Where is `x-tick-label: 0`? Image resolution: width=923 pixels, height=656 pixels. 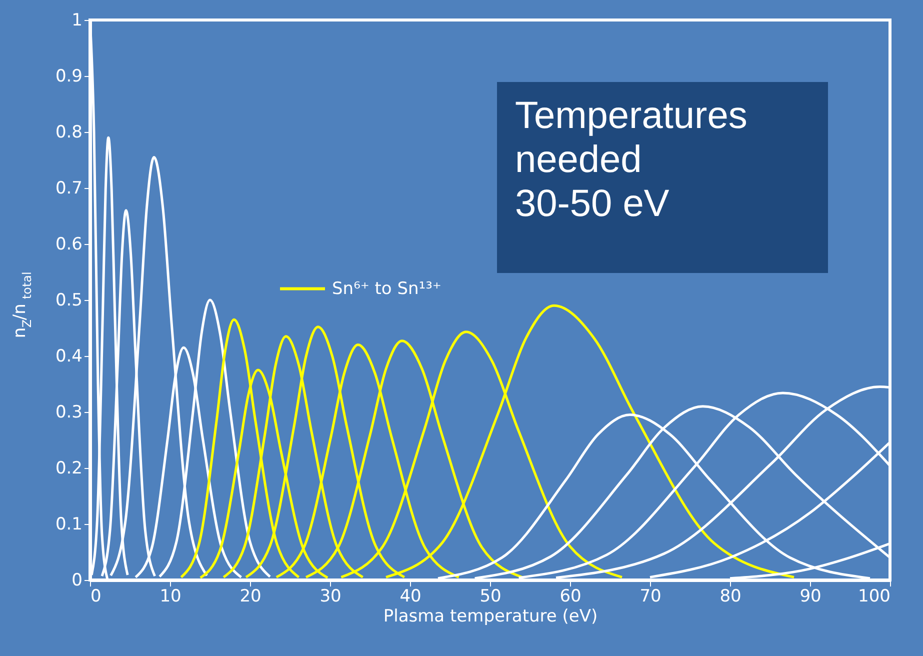
x-tick-label: 0 is located at coordinates (96, 596).